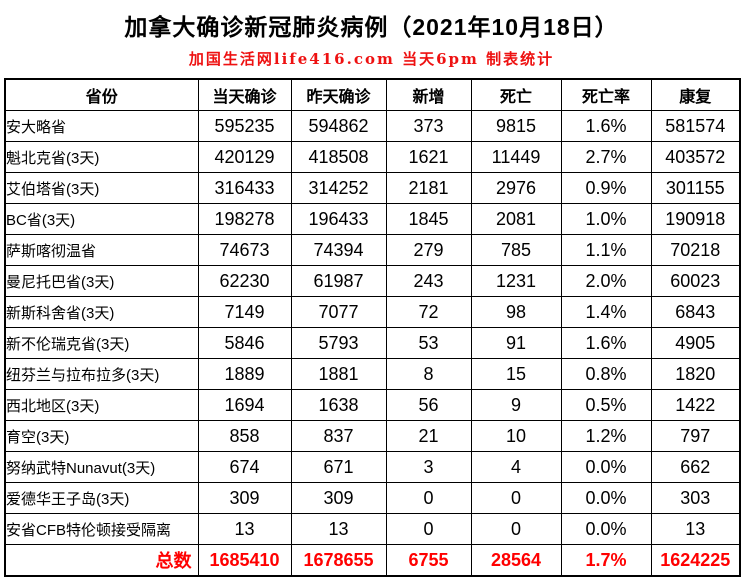 This screenshot has height=580, width=743. I want to click on value-cell: 1694, so click(244, 405).